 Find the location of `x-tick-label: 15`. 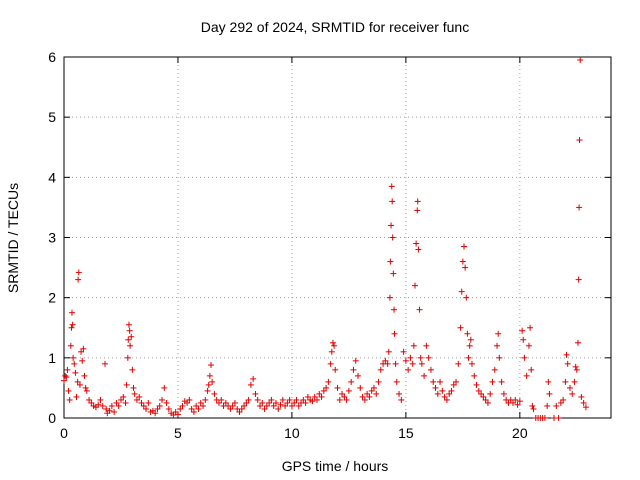

x-tick-label: 15 is located at coordinates (406, 433).